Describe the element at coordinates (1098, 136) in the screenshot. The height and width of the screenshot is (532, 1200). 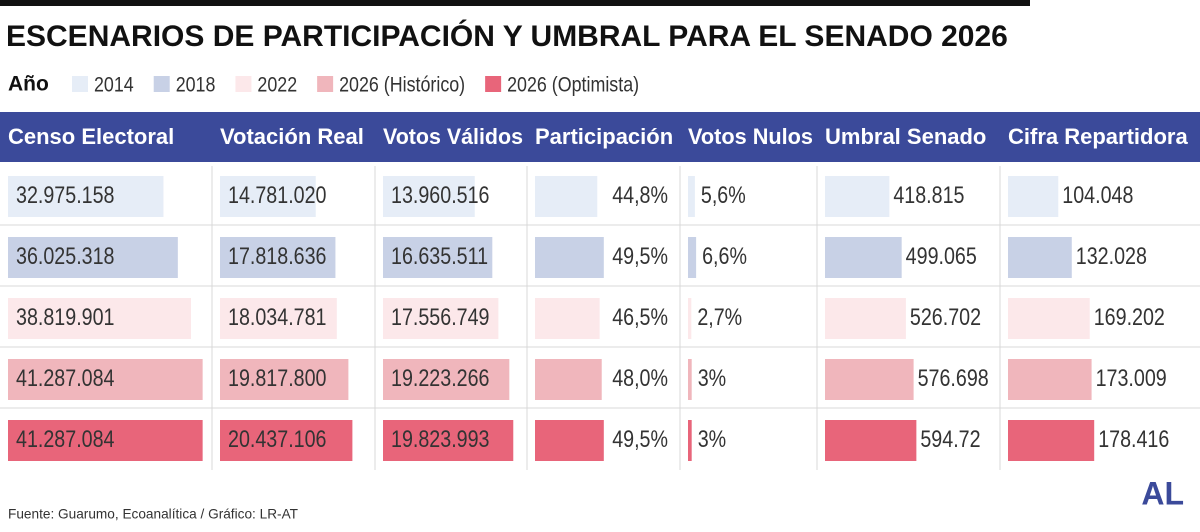
I see `column-header: Cifra Repartidora` at that location.